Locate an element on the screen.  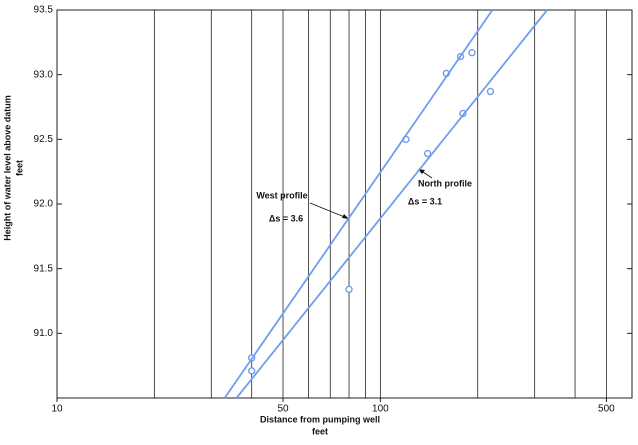
y-axis-label: Height of water level above datum is located at coordinates (7, 168).